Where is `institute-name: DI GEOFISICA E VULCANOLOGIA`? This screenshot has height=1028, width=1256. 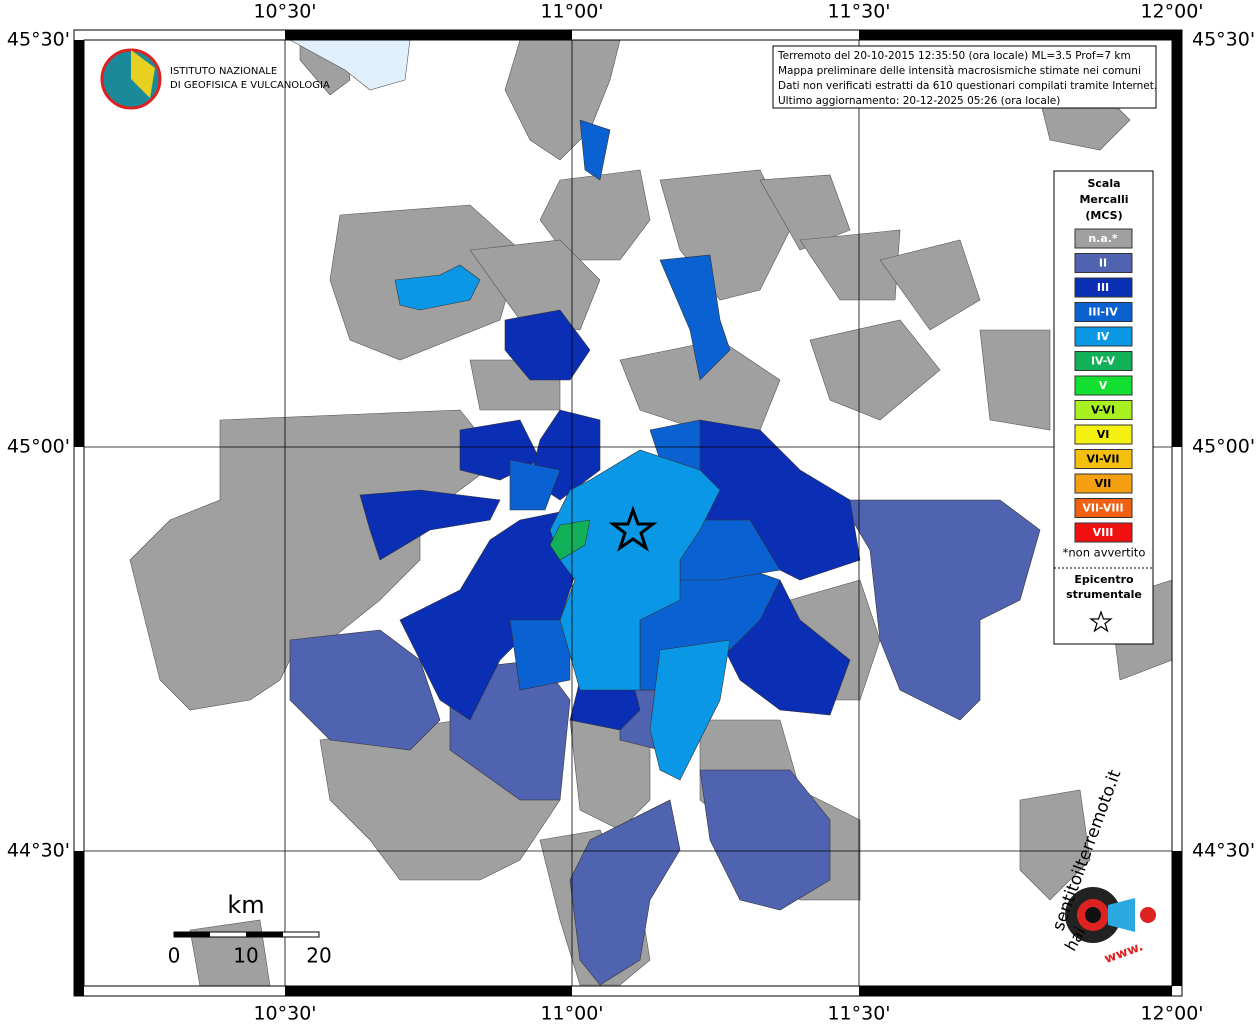
institute-name: DI GEOFISICA E VULCANOLOGIA is located at coordinates (250, 85).